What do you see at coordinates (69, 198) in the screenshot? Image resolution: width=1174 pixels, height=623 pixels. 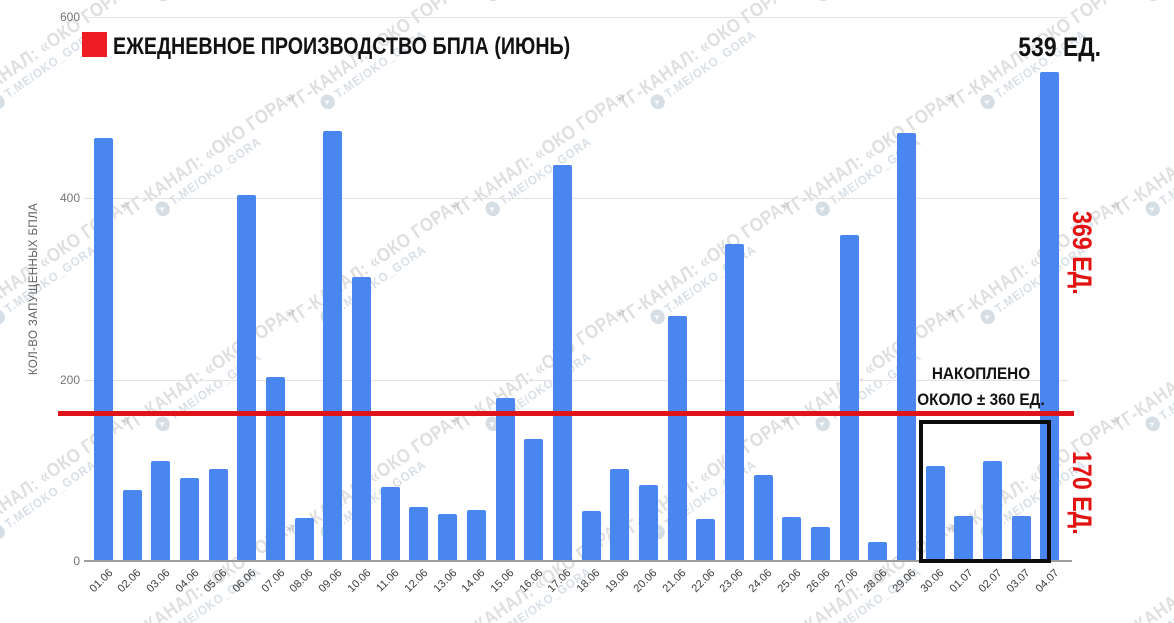 I see `y-tick-label-400: 400` at bounding box center [69, 198].